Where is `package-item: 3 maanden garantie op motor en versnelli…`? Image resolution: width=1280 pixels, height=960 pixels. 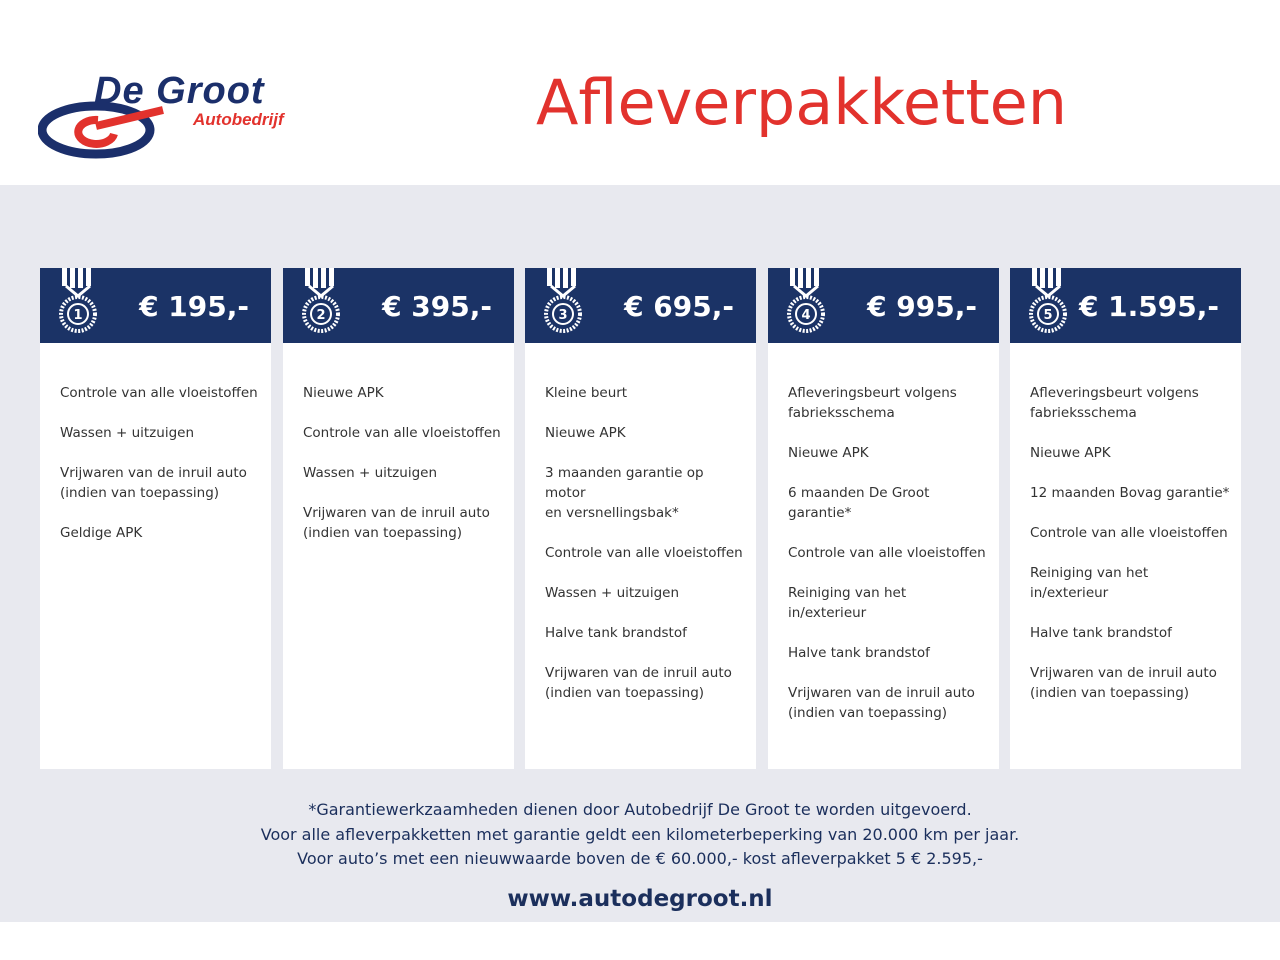
package-item: 3 maanden garantie op motor en versnelli… is located at coordinates (624, 493).